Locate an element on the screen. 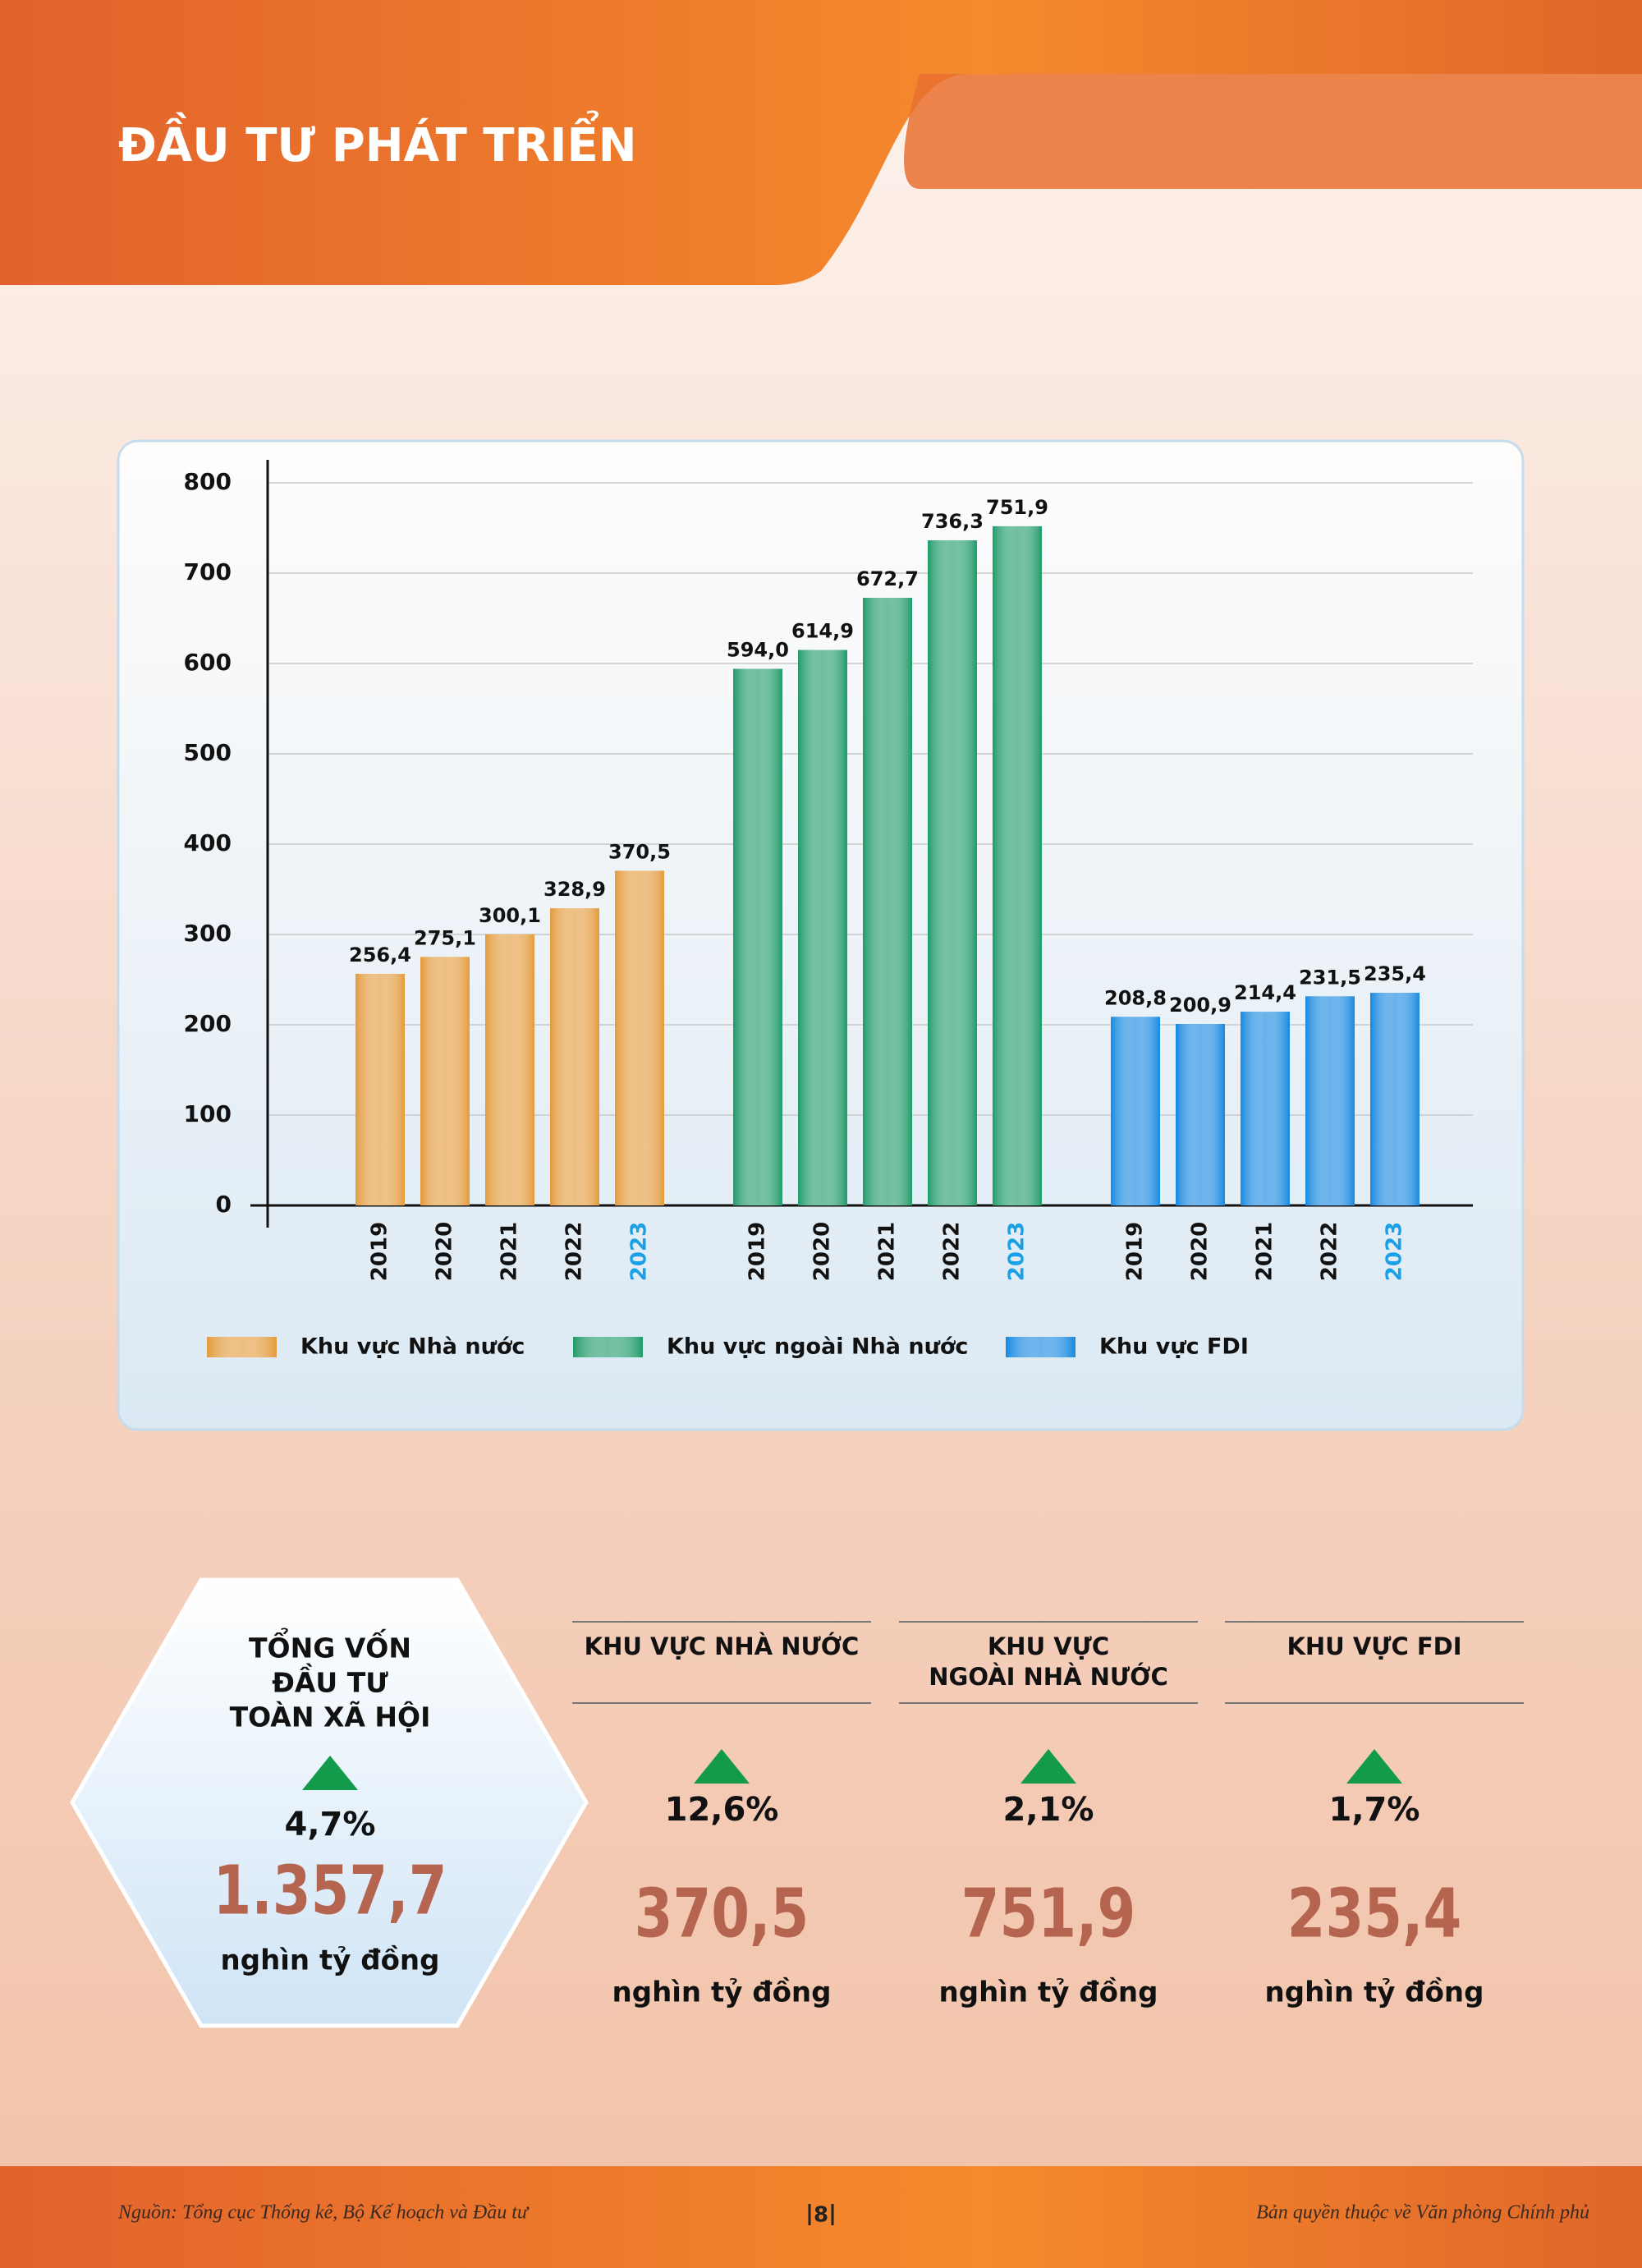  value-label: 200,9 is located at coordinates (1200, 1005).